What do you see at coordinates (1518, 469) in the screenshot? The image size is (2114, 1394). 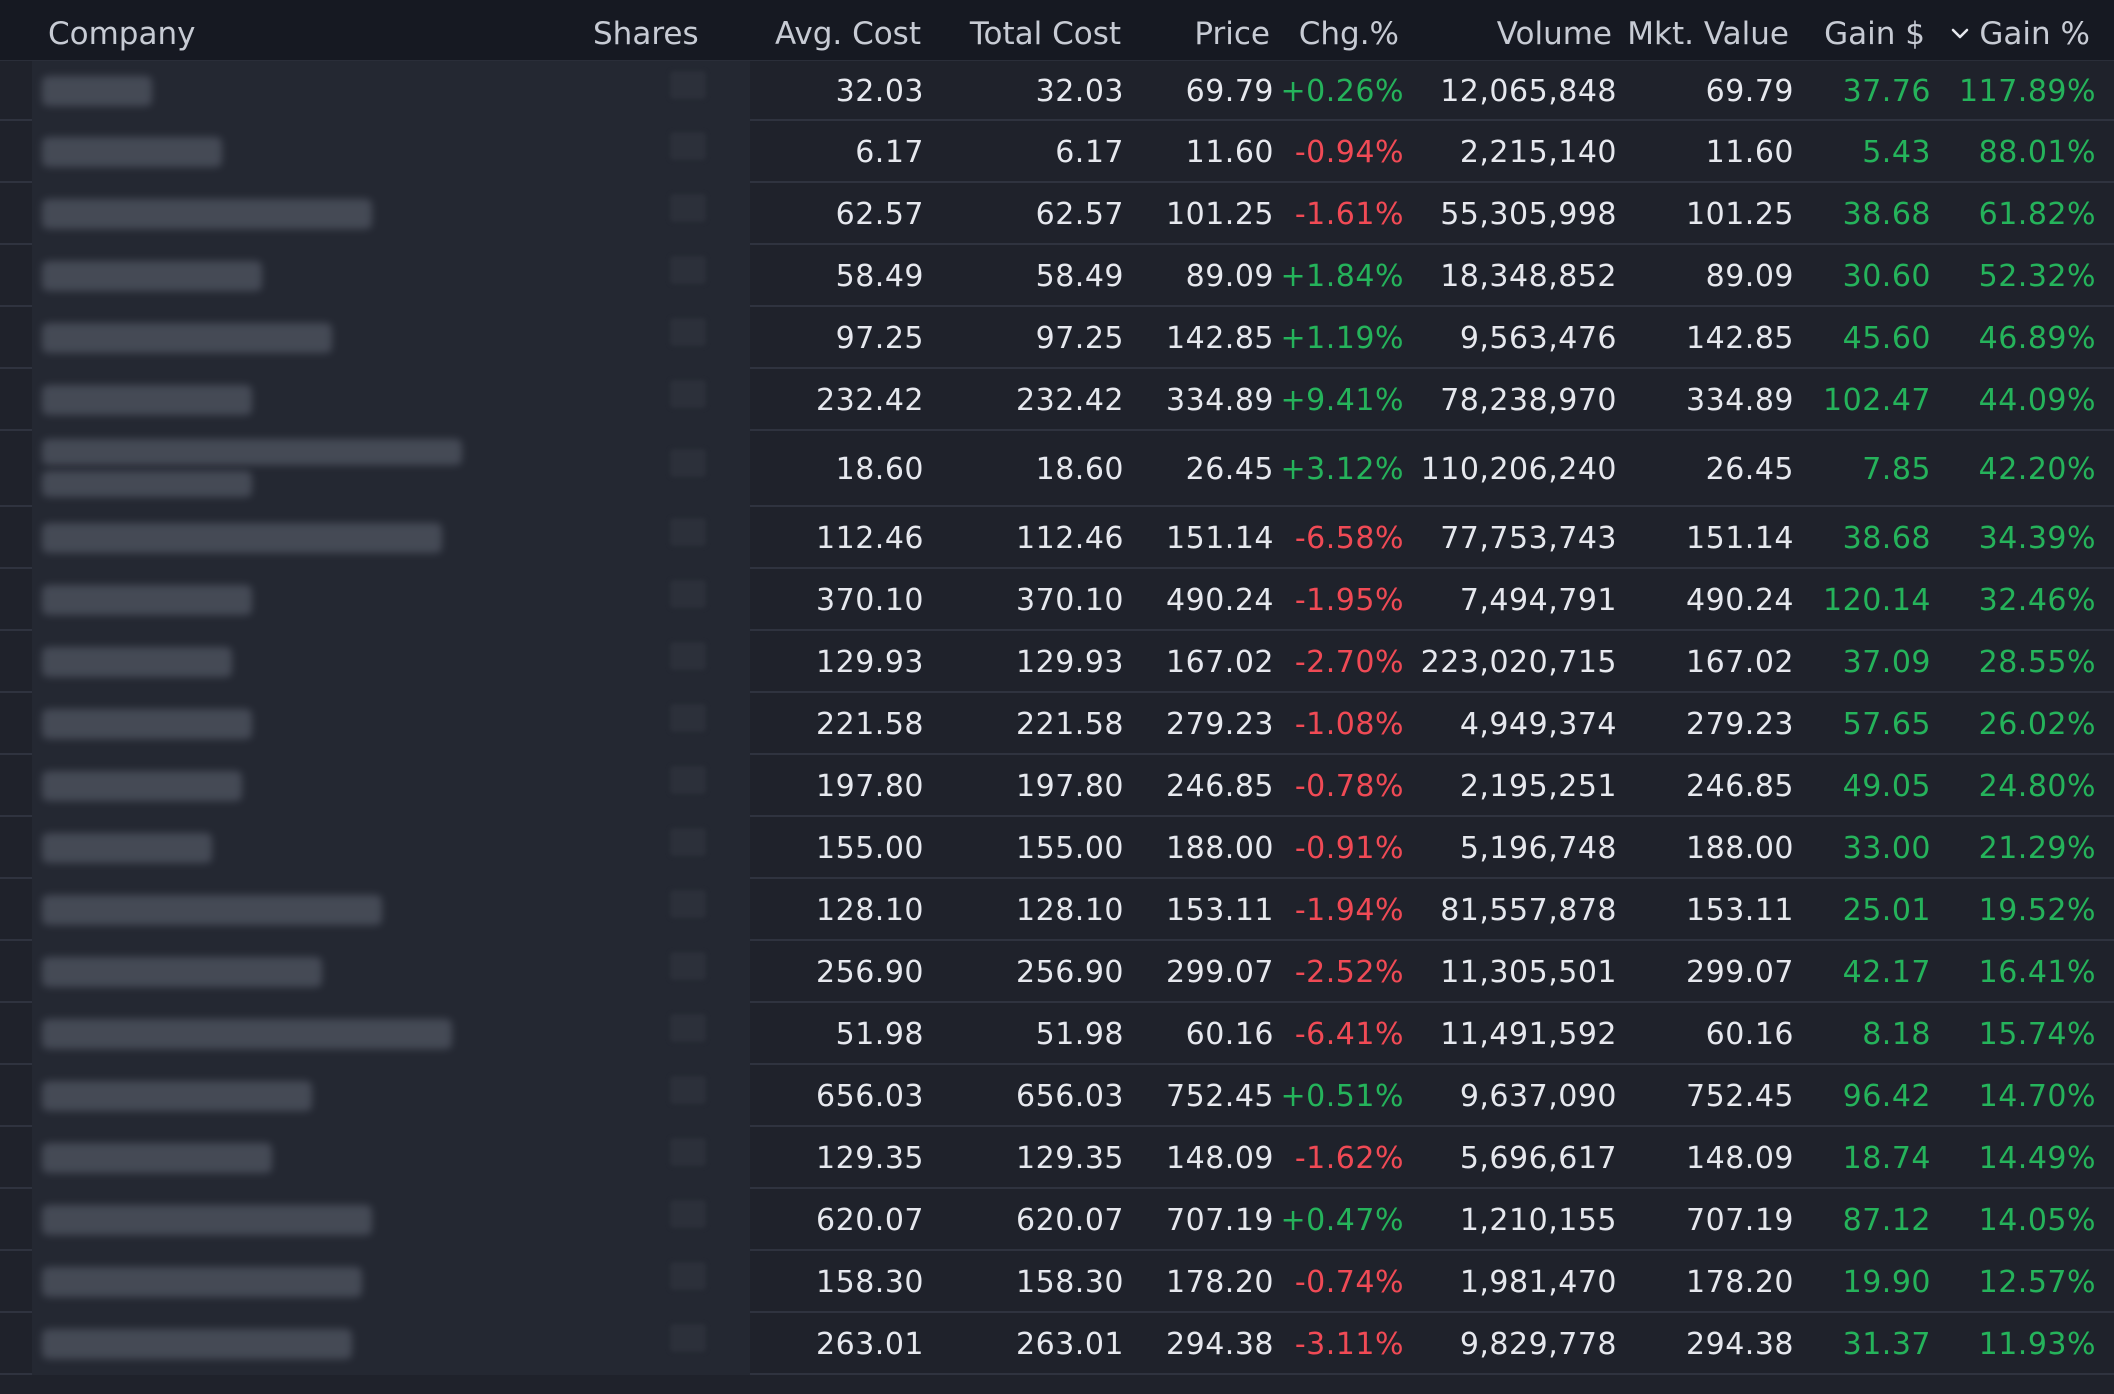 I see `cell-volume: 110,206,240` at bounding box center [1518, 469].